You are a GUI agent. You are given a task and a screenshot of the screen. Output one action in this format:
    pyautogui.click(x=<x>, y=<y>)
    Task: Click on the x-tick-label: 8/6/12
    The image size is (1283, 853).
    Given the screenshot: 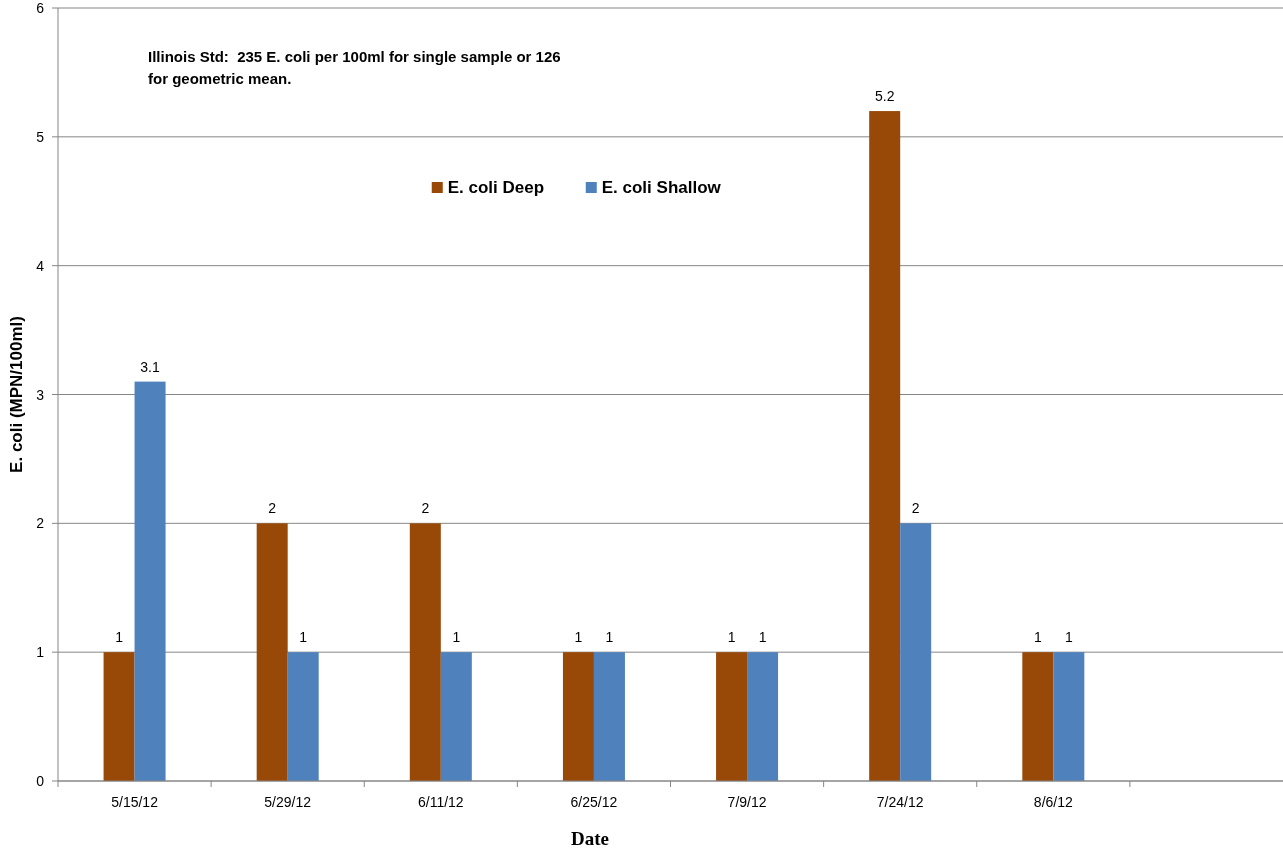 What is the action you would take?
    pyautogui.click(x=1053, y=802)
    